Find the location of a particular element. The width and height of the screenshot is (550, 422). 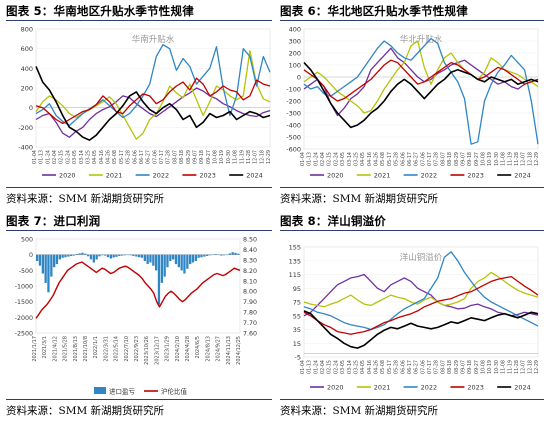

x-tick-label: 2022/3/31 is located at coordinates (106, 349).